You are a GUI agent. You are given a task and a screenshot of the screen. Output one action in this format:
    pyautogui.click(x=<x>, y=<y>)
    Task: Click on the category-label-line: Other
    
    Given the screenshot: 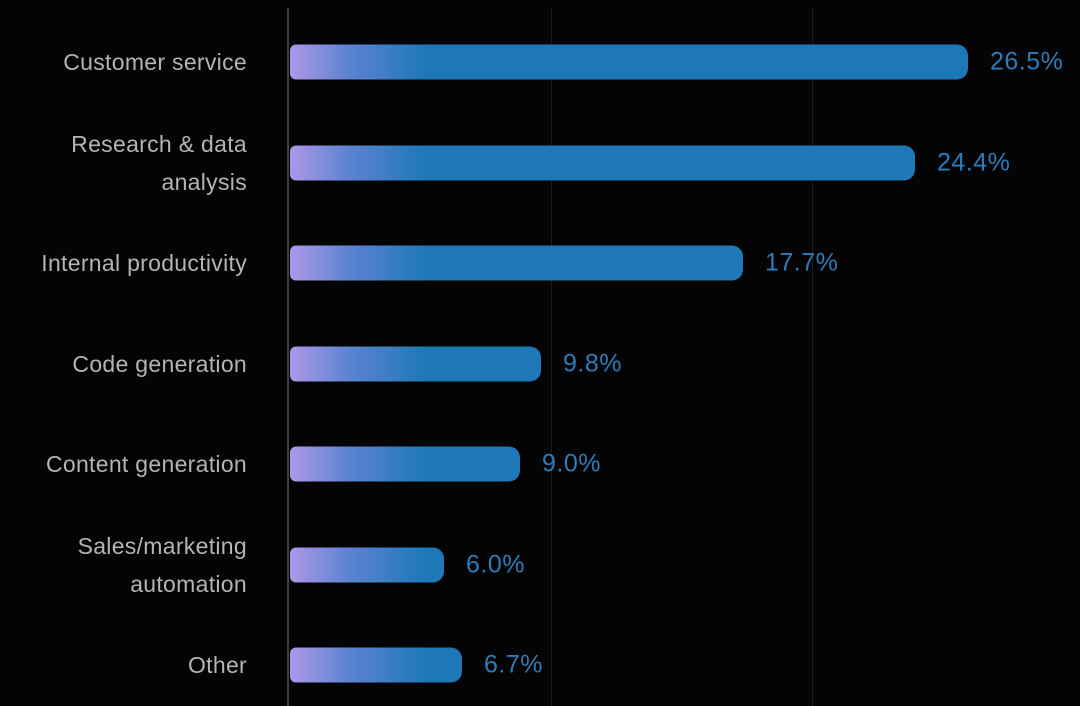 What is the action you would take?
    pyautogui.click(x=217, y=665)
    